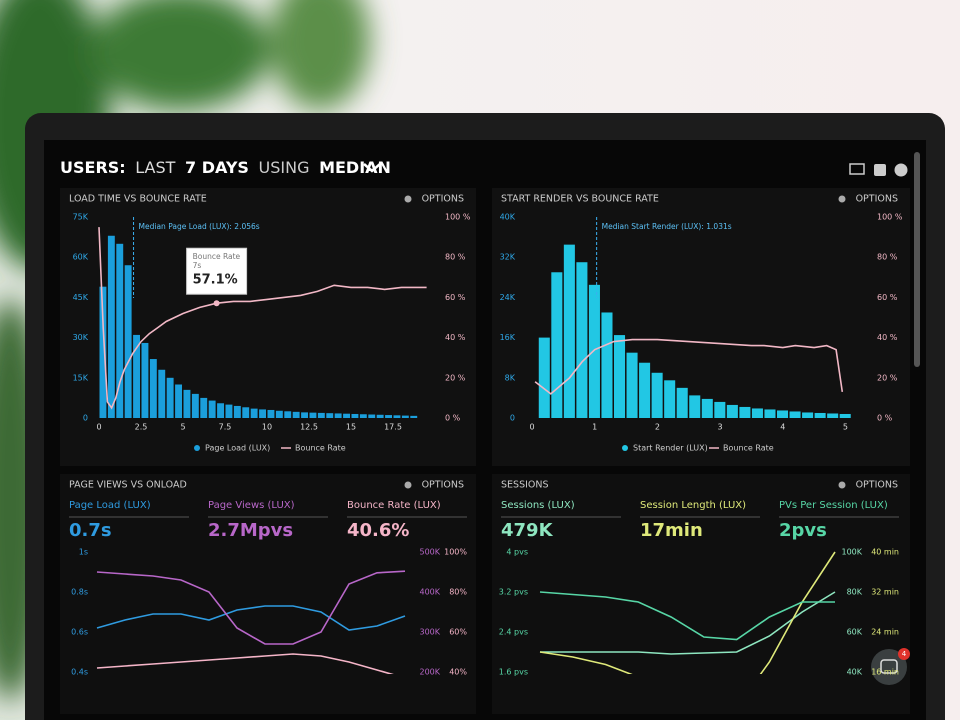  I want to click on share-icon, so click(880, 170).